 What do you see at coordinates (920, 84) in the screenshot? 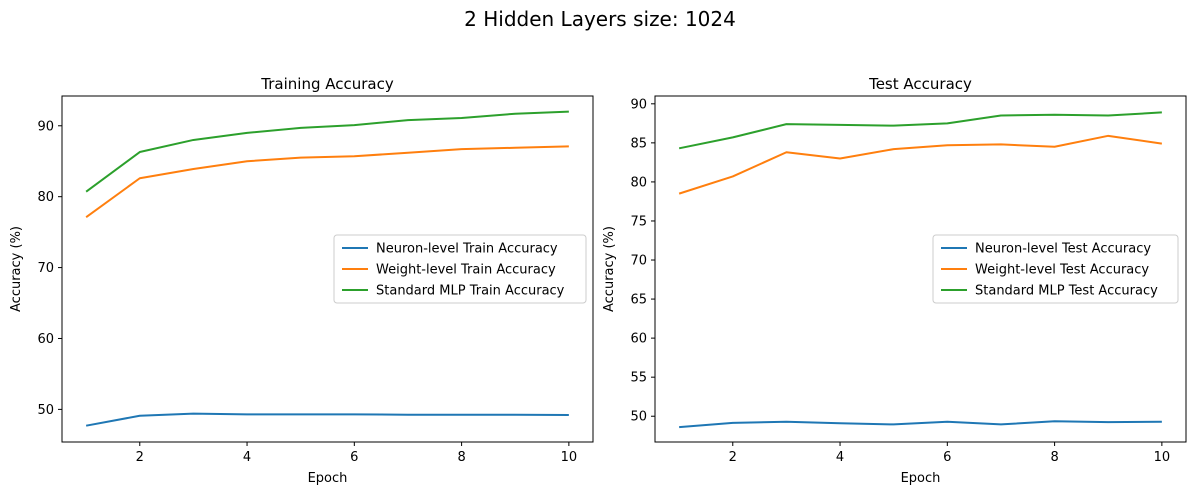
I see `chart-title: Test Accuracy` at bounding box center [920, 84].